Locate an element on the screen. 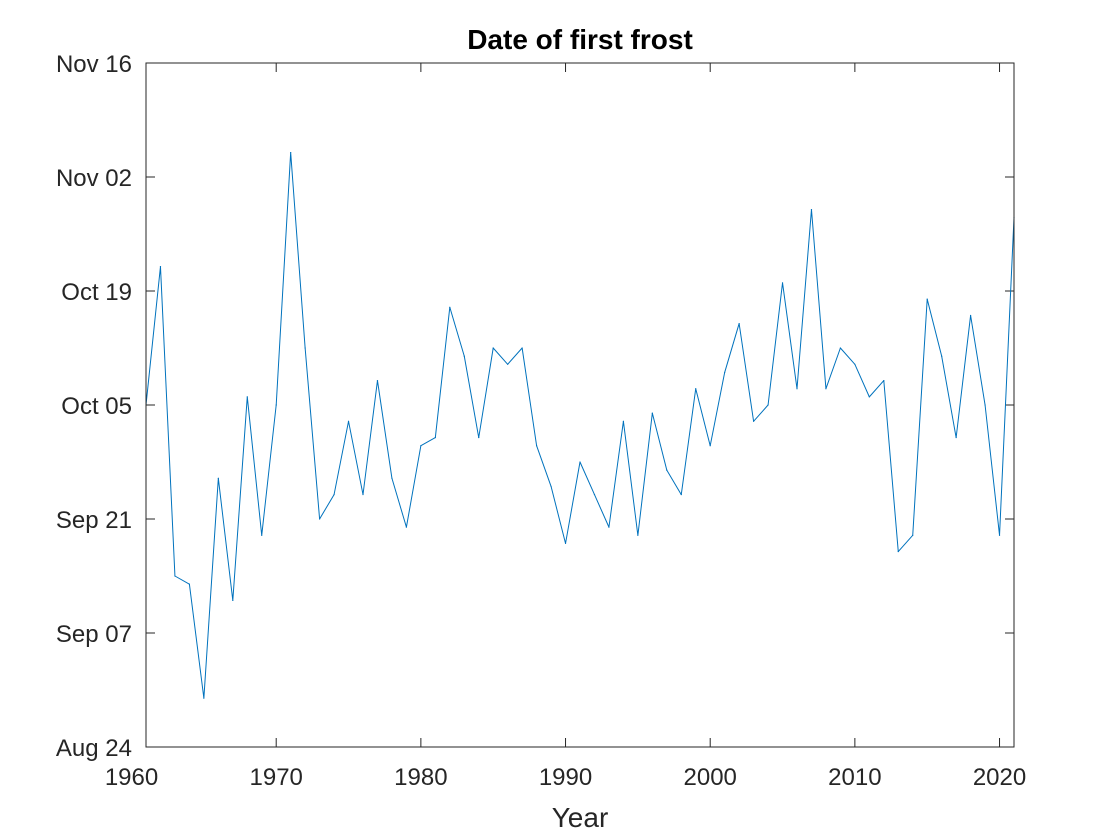  x-axis-label: Year is located at coordinates (580, 817).